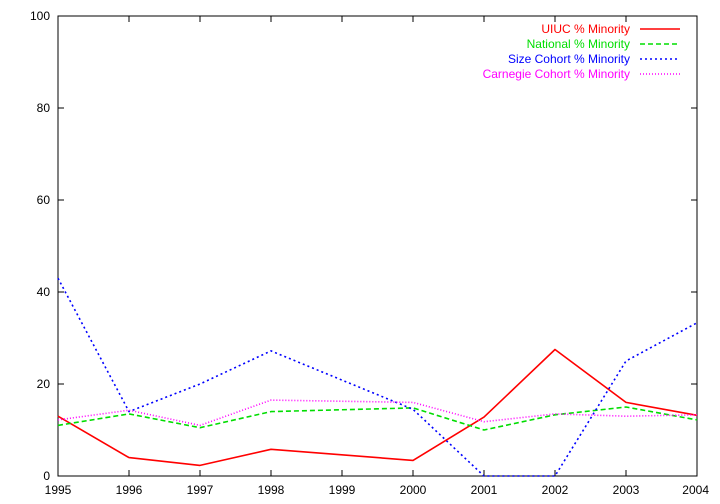 The height and width of the screenshot is (504, 720). Describe the element at coordinates (626, 490) in the screenshot. I see `x-tick-label: 2003` at that location.